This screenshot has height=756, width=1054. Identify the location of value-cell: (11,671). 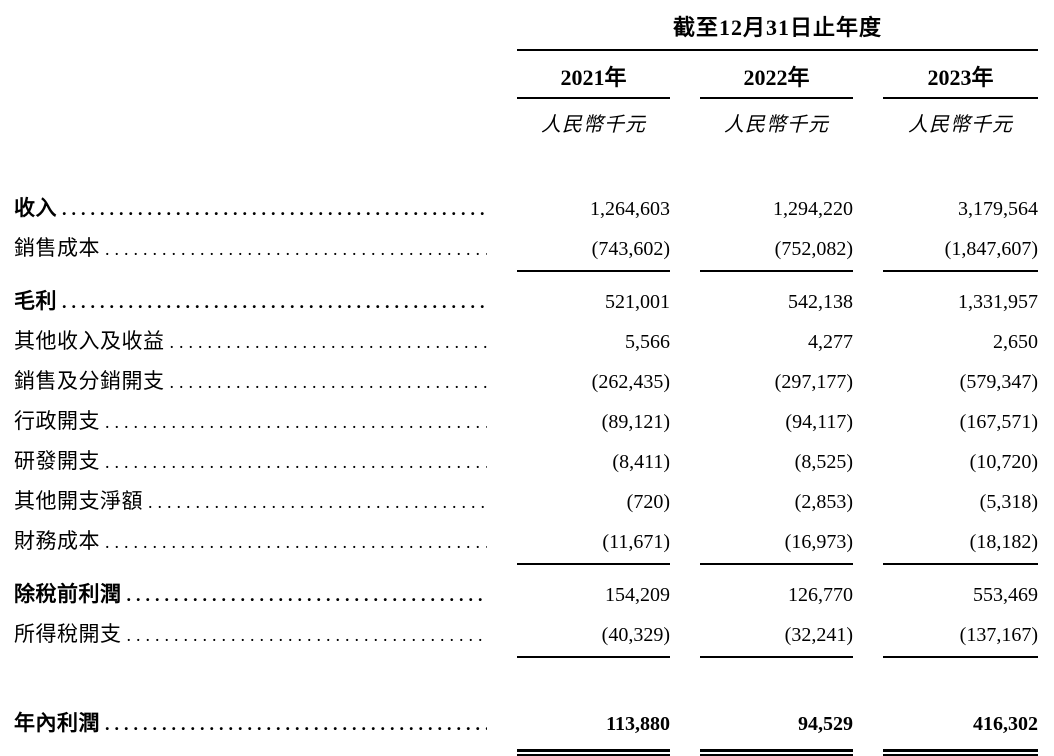
(636, 542).